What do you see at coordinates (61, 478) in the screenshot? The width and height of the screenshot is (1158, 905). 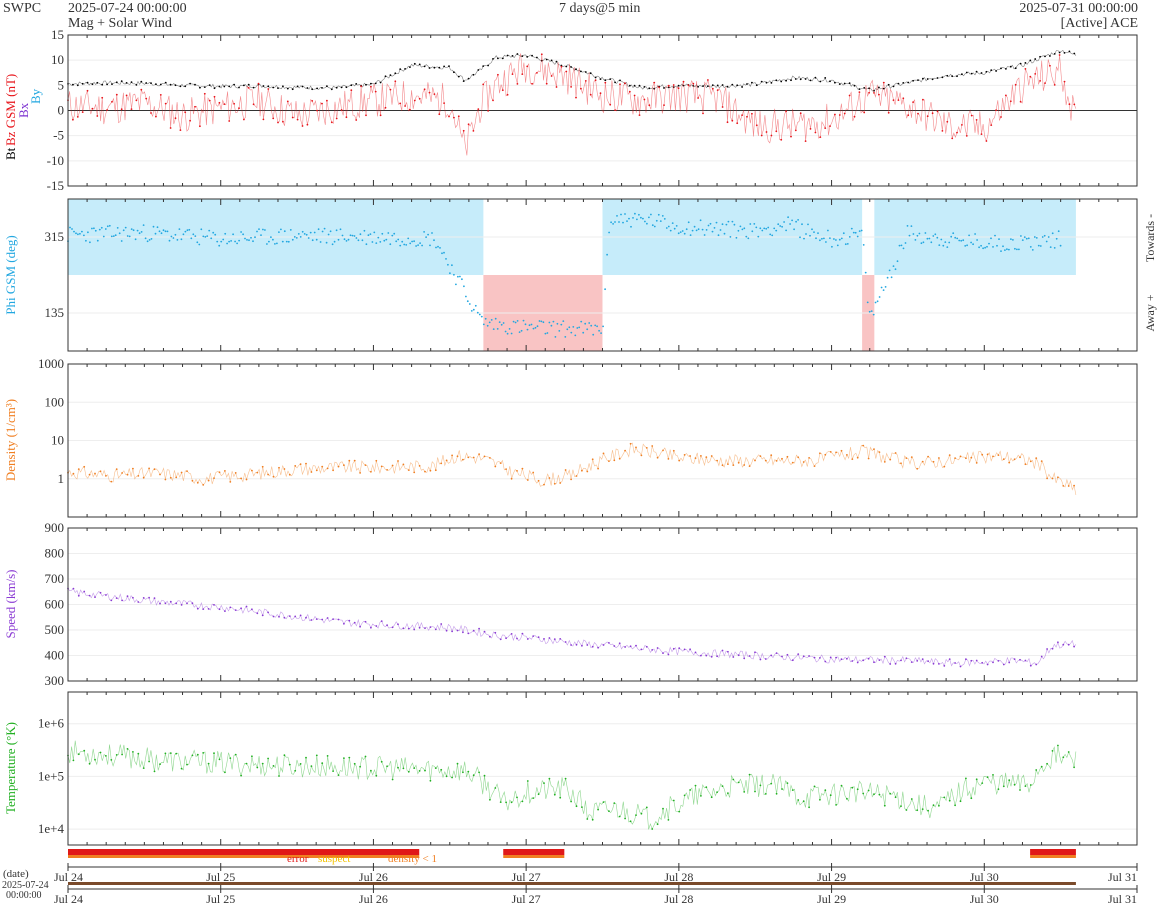 I see `density-ytick-label: 1` at bounding box center [61, 478].